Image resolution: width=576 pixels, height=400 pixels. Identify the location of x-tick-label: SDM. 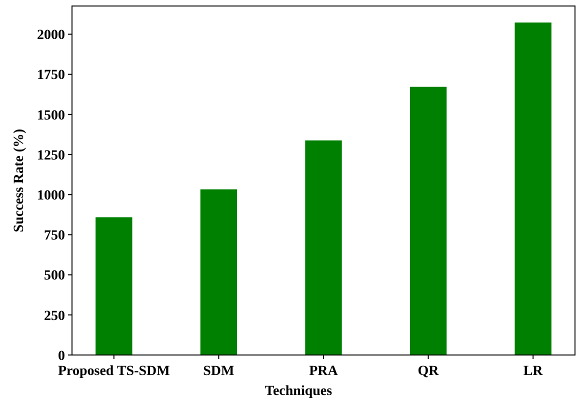
(218, 371).